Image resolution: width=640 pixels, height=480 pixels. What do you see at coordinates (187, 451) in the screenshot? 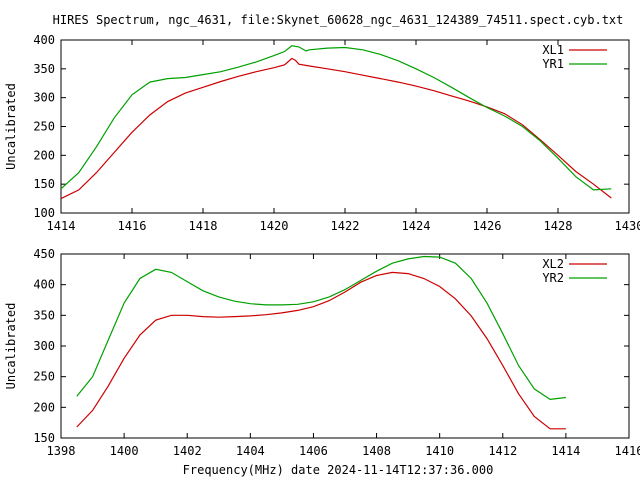
I see `x-tick-label: 1402` at bounding box center [187, 451].